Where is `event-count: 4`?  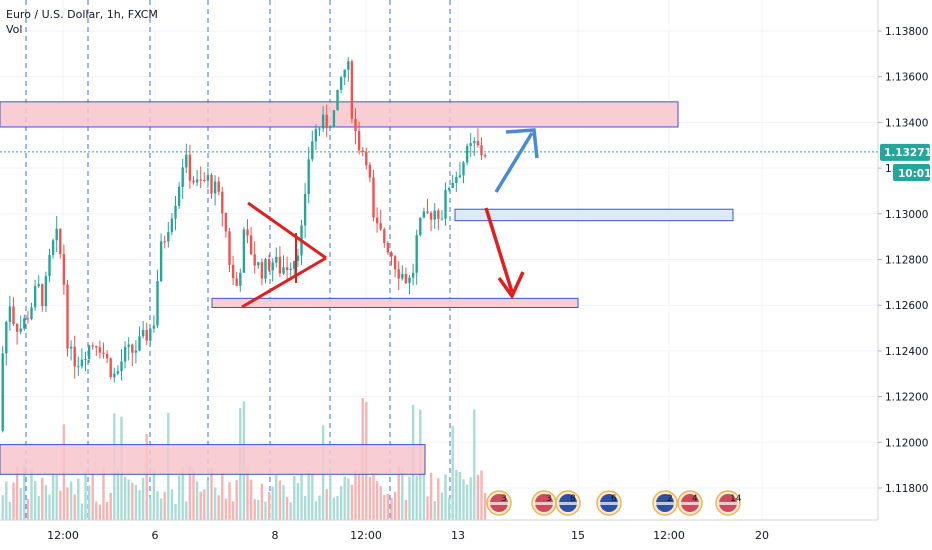
event-count: 4 is located at coordinates (695, 499).